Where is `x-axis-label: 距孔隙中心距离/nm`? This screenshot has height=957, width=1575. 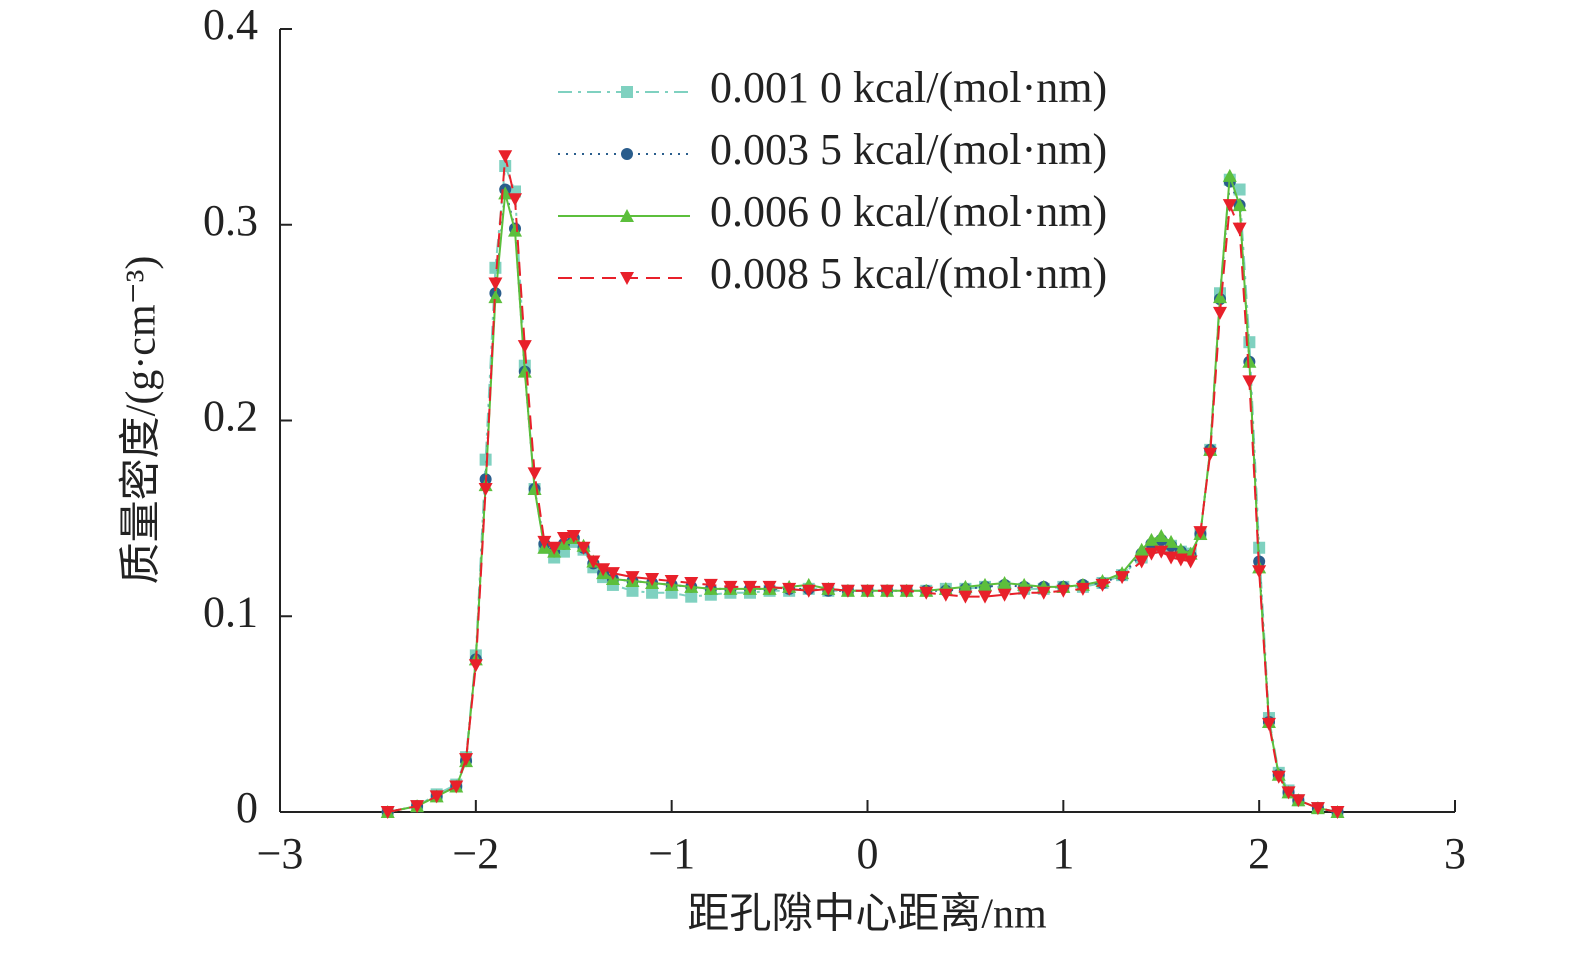
x-axis-label: 距孔隙中心距离/nm is located at coordinates (867, 914).